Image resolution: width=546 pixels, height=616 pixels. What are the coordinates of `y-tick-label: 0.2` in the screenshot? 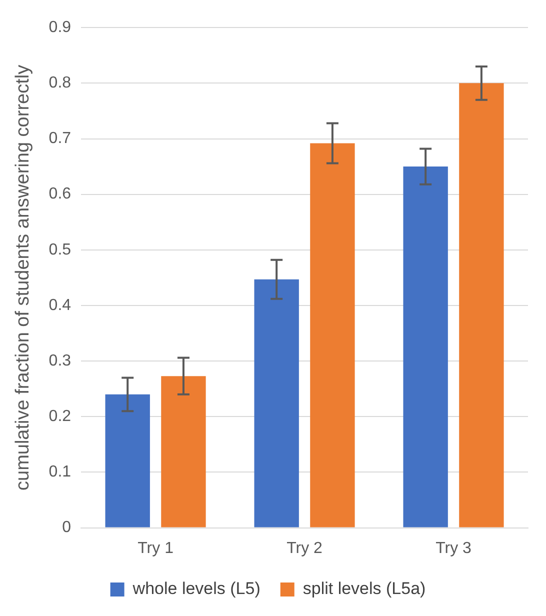 It's located at (60, 417).